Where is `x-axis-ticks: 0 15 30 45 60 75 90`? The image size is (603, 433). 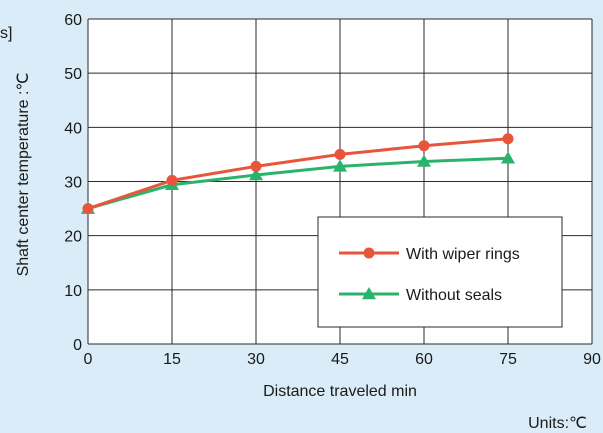 x-axis-ticks: 0 15 30 45 60 75 90 is located at coordinates (342, 359).